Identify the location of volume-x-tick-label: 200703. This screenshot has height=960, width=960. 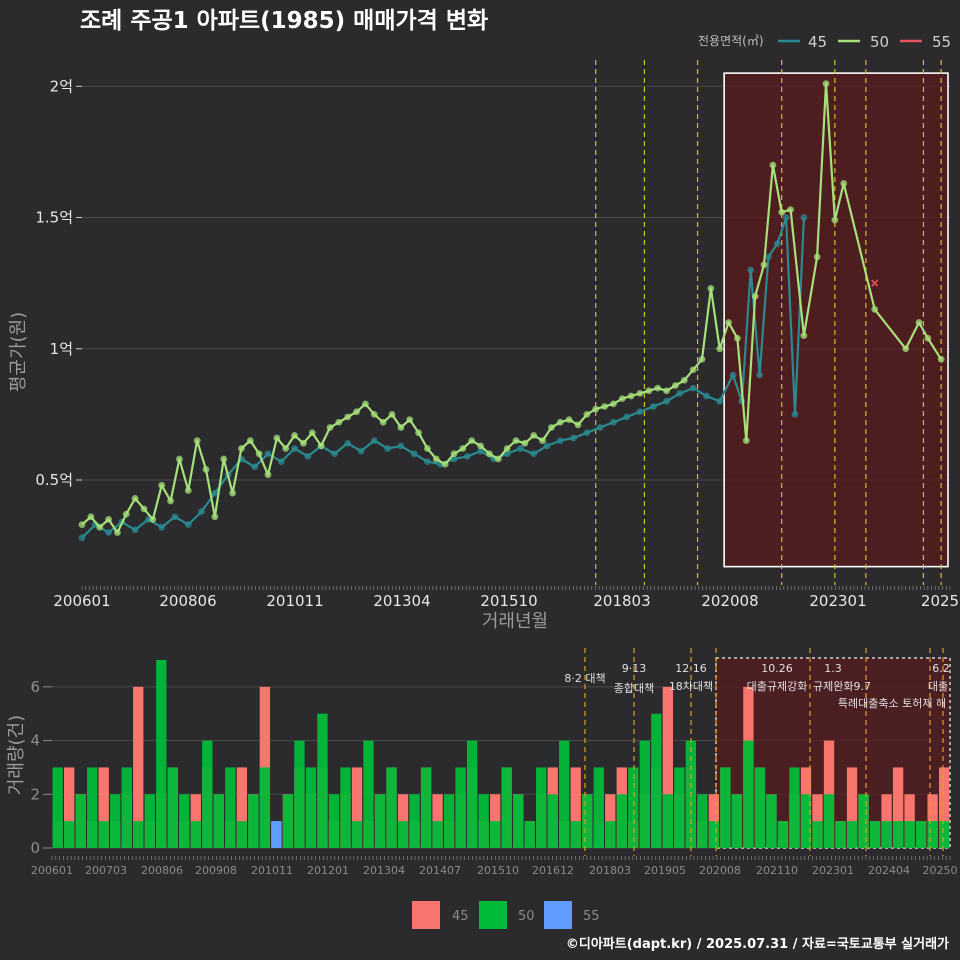
(106, 870).